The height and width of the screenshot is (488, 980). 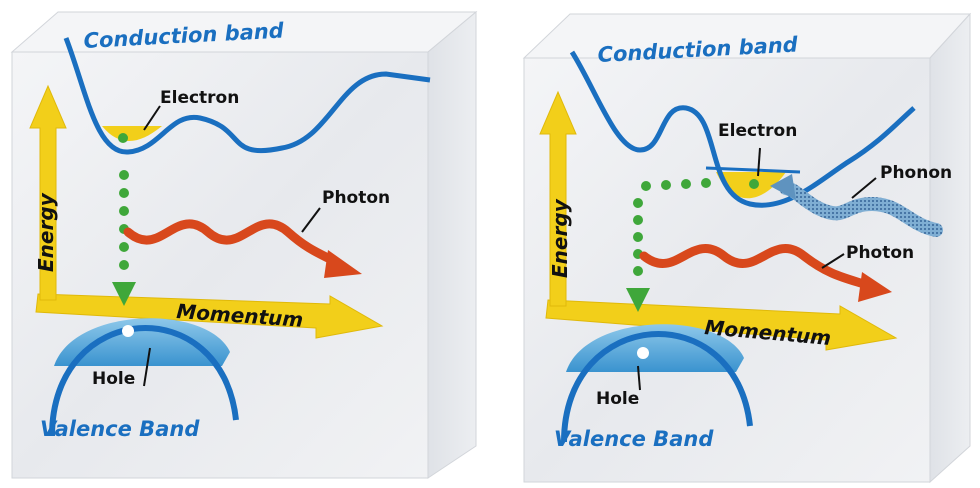 I want to click on right-electron-leader, so click(x=759, y=162).